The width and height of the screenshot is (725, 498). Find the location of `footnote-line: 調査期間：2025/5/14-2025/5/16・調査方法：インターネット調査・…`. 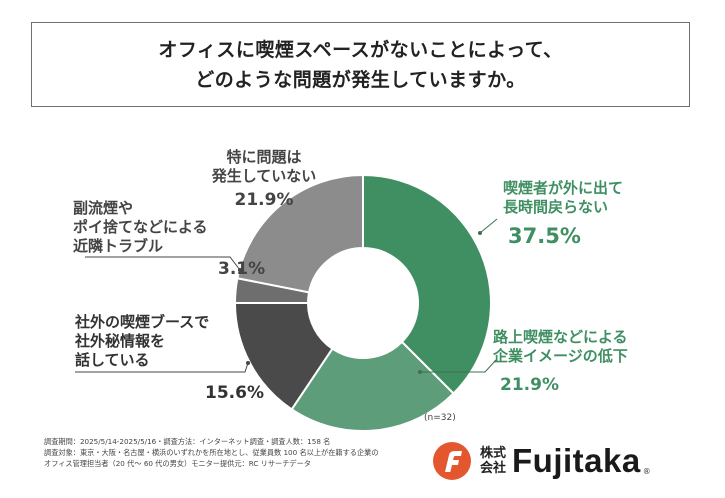

footnote-line: 調査期間：2025/5/14-2025/5/16・調査方法：インターネット調査・… is located at coordinates (187, 441).